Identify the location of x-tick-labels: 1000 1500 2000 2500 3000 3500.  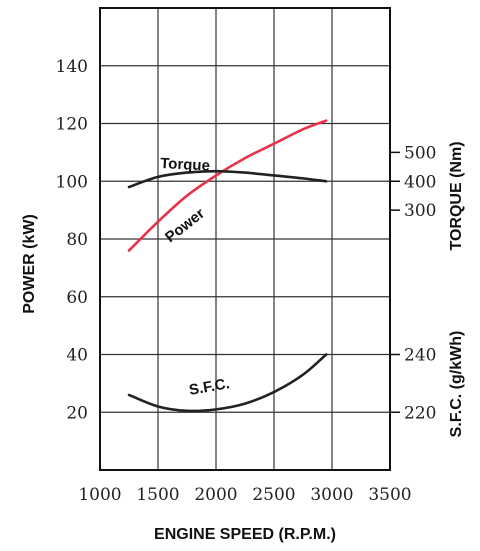
(244, 495).